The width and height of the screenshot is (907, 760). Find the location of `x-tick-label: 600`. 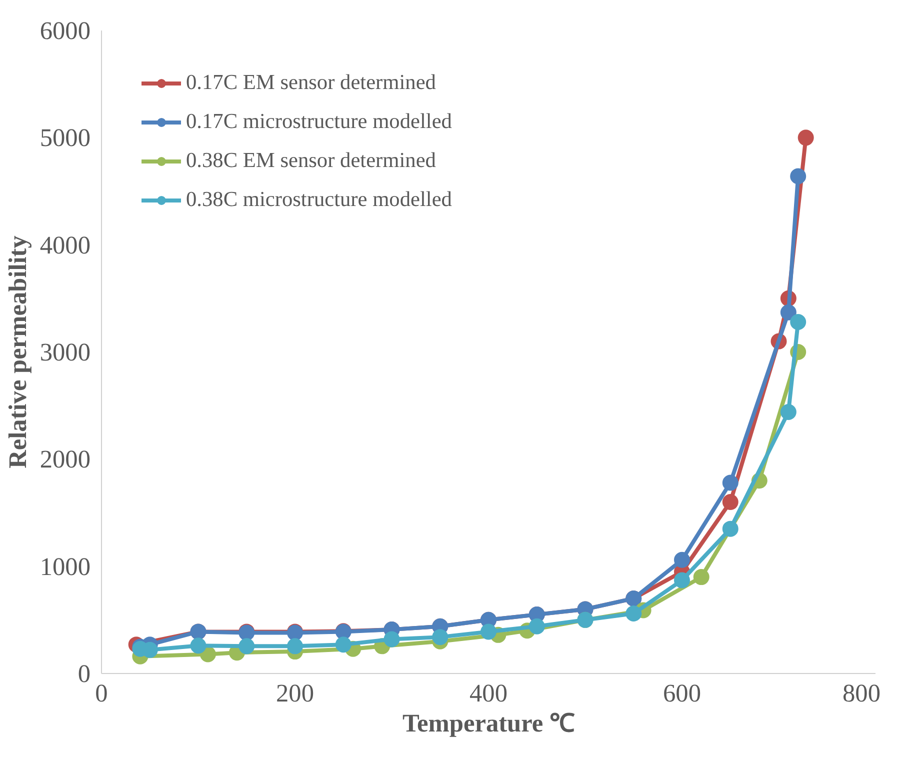

x-tick-label: 600 is located at coordinates (682, 694).